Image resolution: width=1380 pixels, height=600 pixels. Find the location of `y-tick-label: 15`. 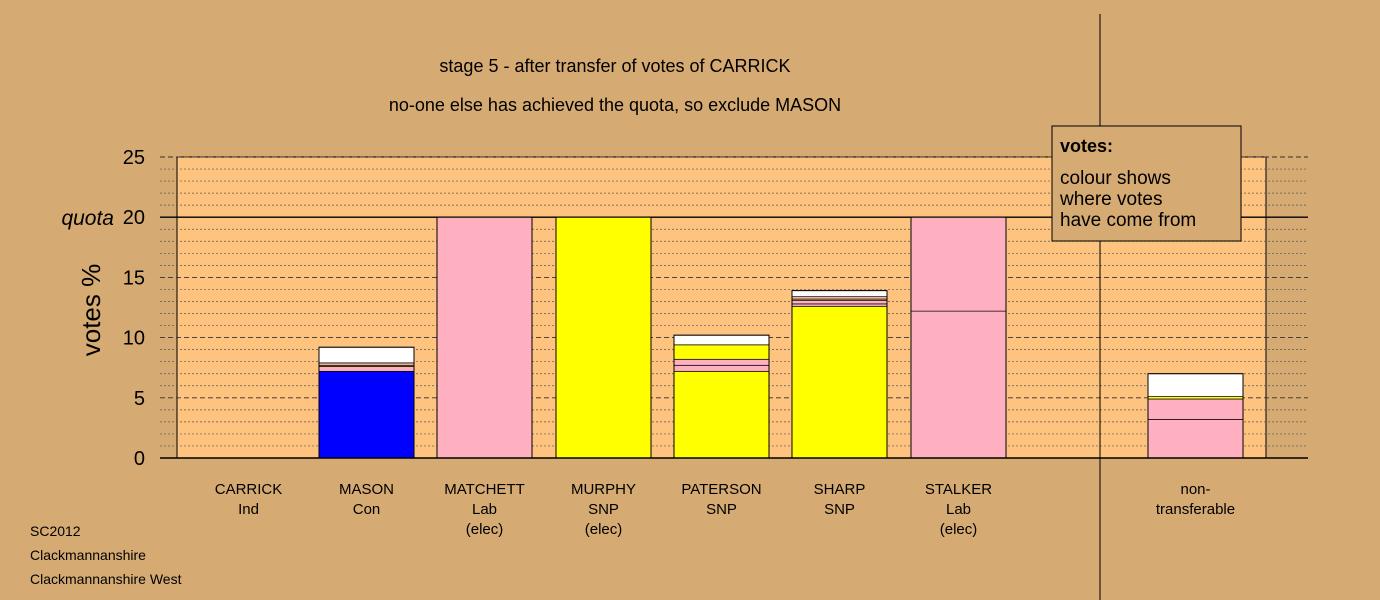

y-tick-label: 15 is located at coordinates (134, 278).